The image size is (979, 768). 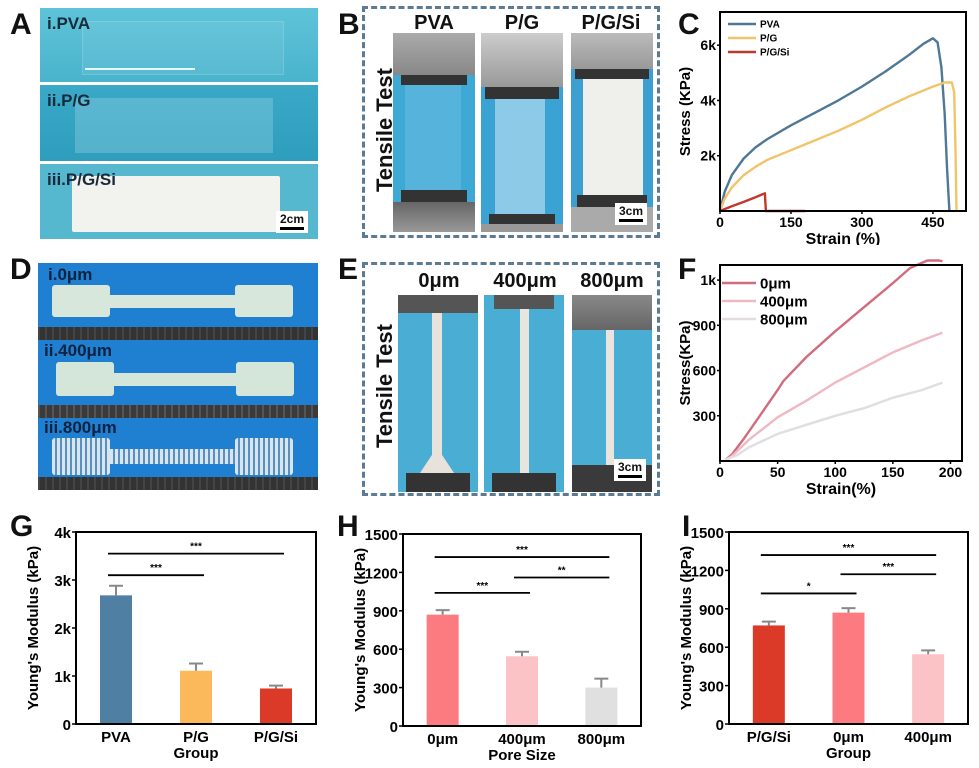 What do you see at coordinates (62, 581) in the screenshot?
I see `y-tick-label: 3k` at bounding box center [62, 581].